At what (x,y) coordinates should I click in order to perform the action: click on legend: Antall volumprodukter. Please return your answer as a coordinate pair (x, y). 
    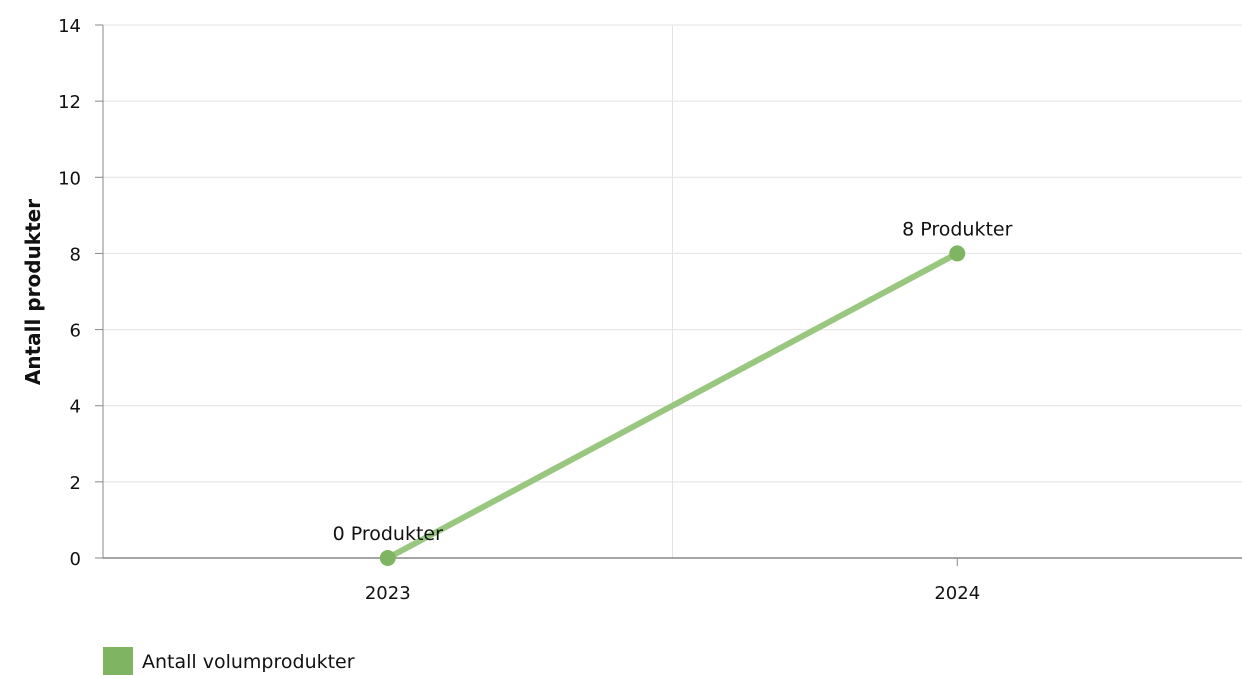
    Looking at the image, I should click on (229, 661).